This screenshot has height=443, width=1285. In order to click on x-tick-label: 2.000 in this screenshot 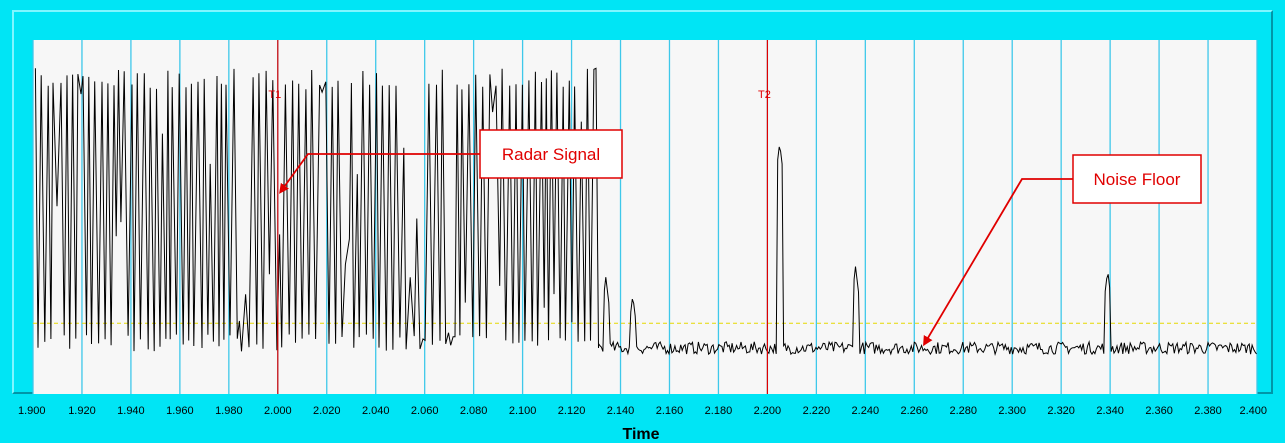, I will do `click(278, 411)`.